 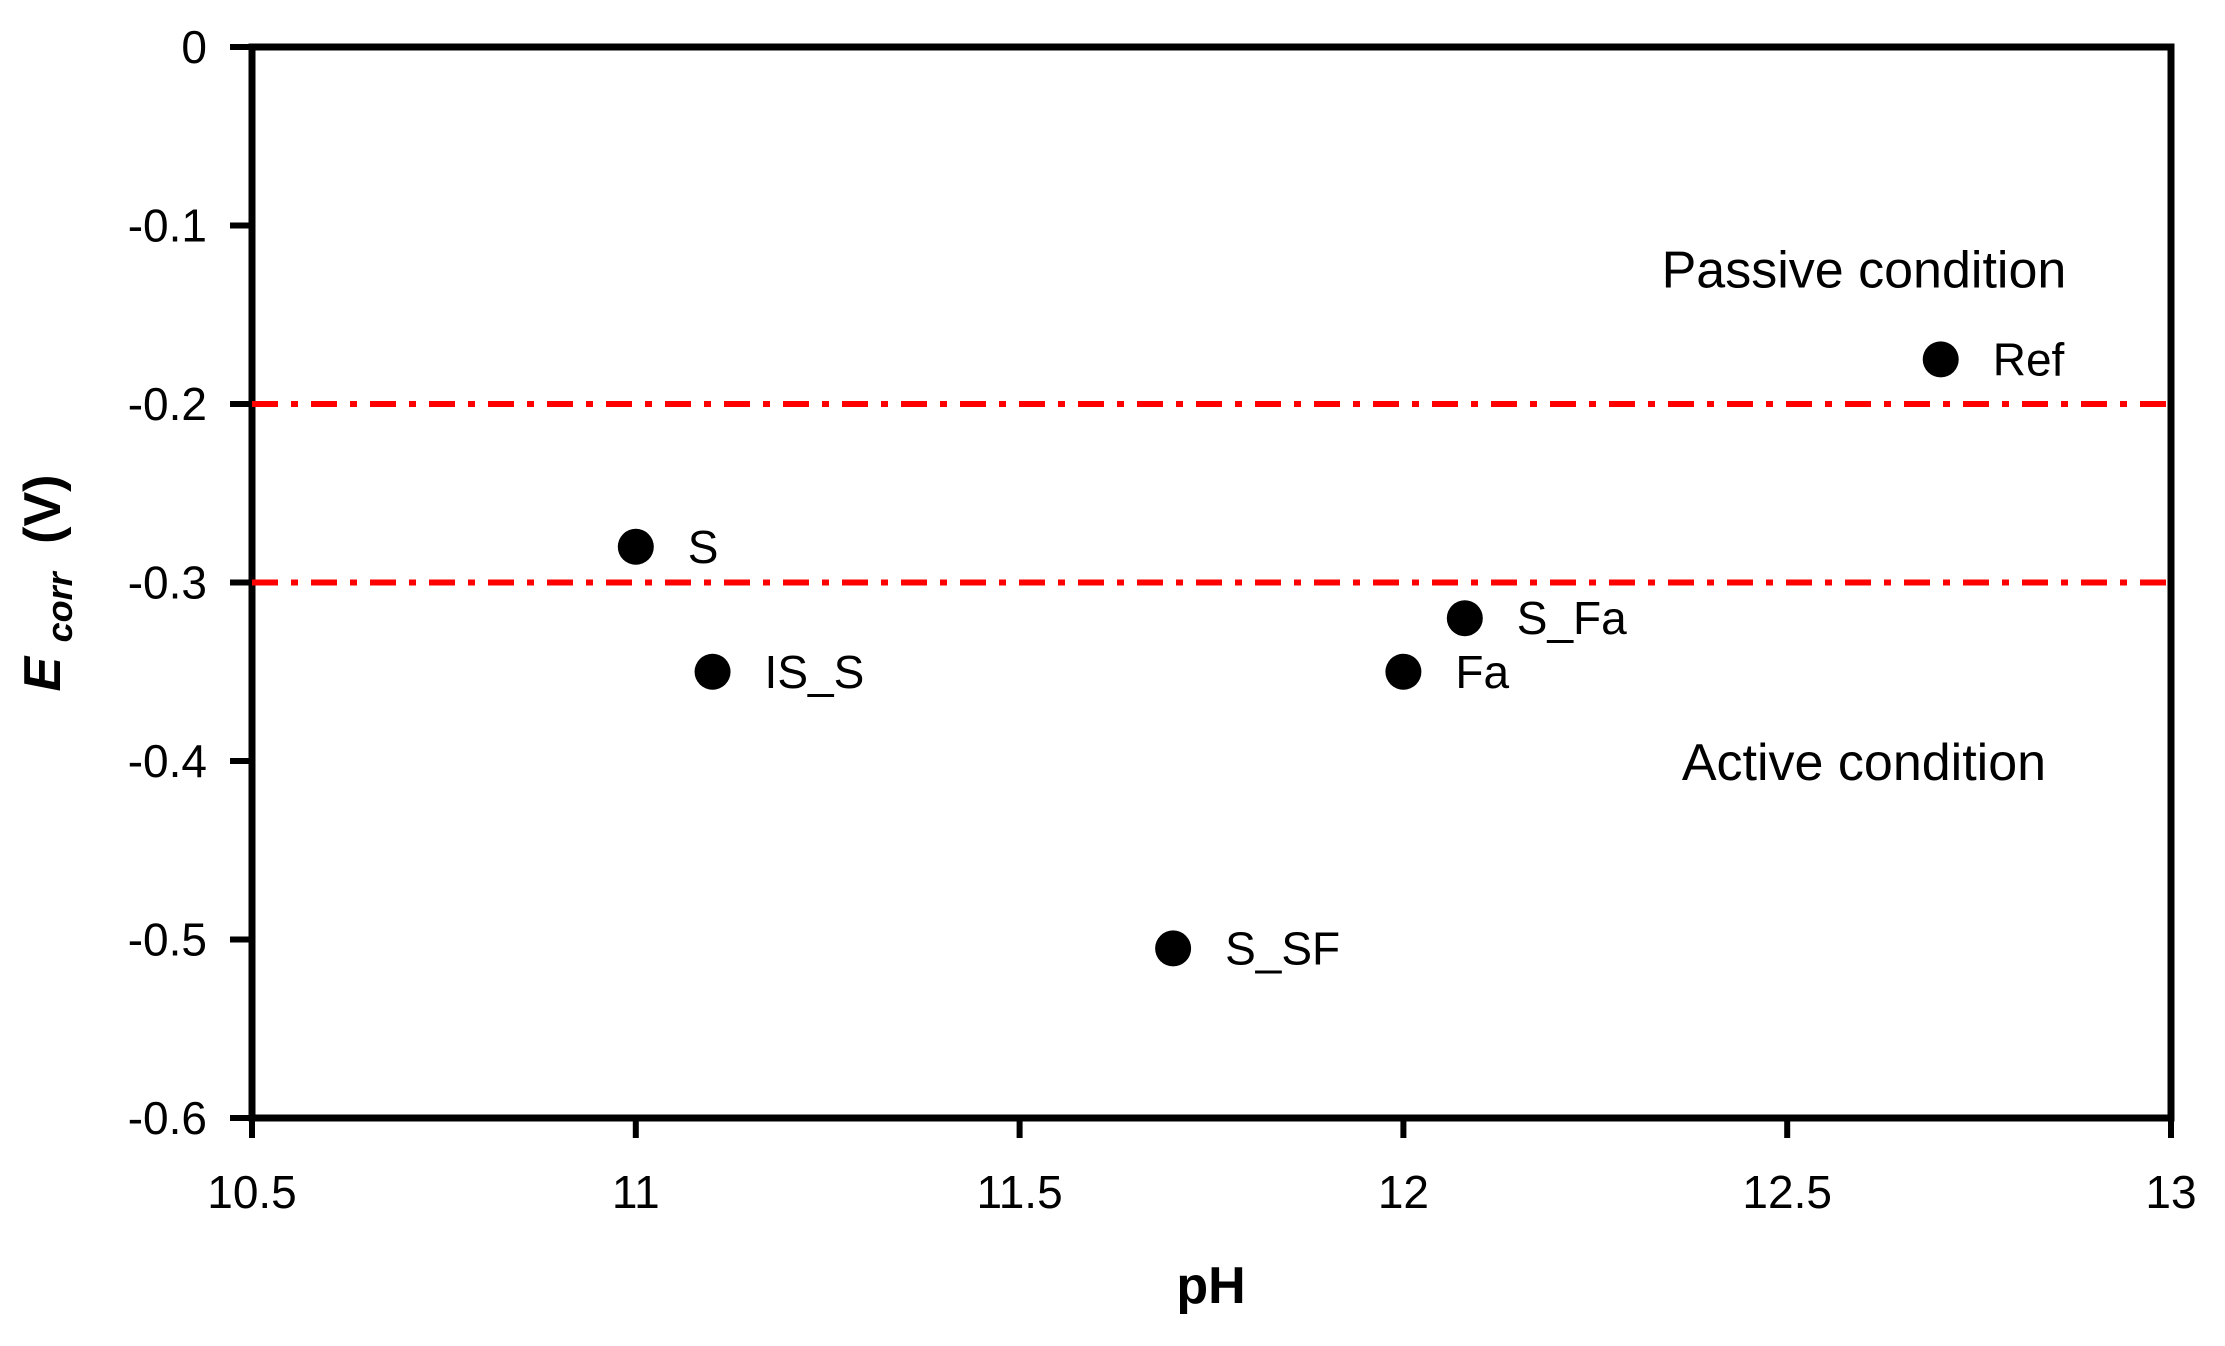 I want to click on y-axis-title-unit: (V), so click(x=43, y=509).